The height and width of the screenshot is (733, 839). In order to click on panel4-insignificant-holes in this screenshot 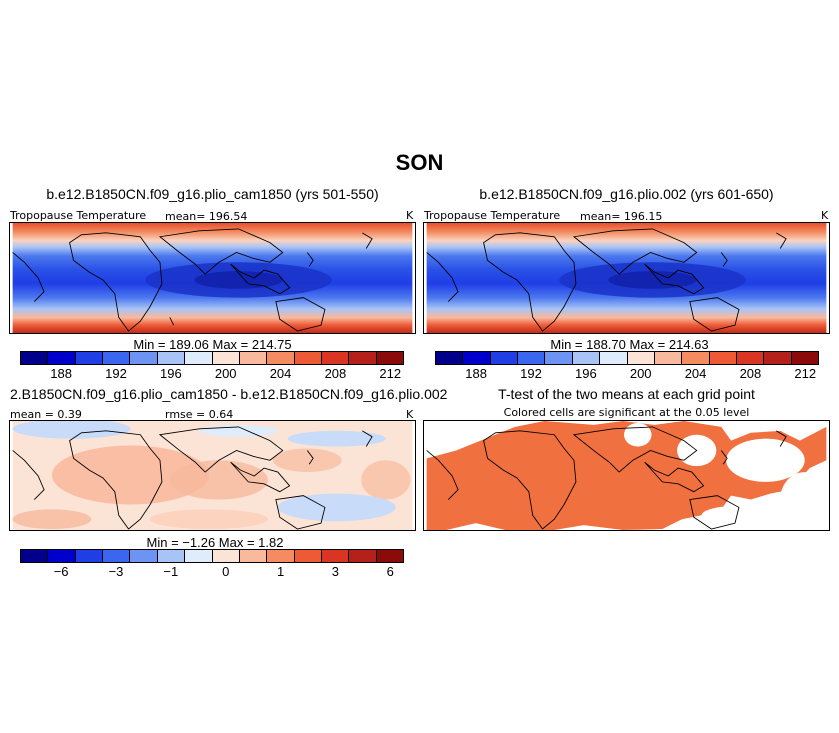, I will do `click(632, 474)`.